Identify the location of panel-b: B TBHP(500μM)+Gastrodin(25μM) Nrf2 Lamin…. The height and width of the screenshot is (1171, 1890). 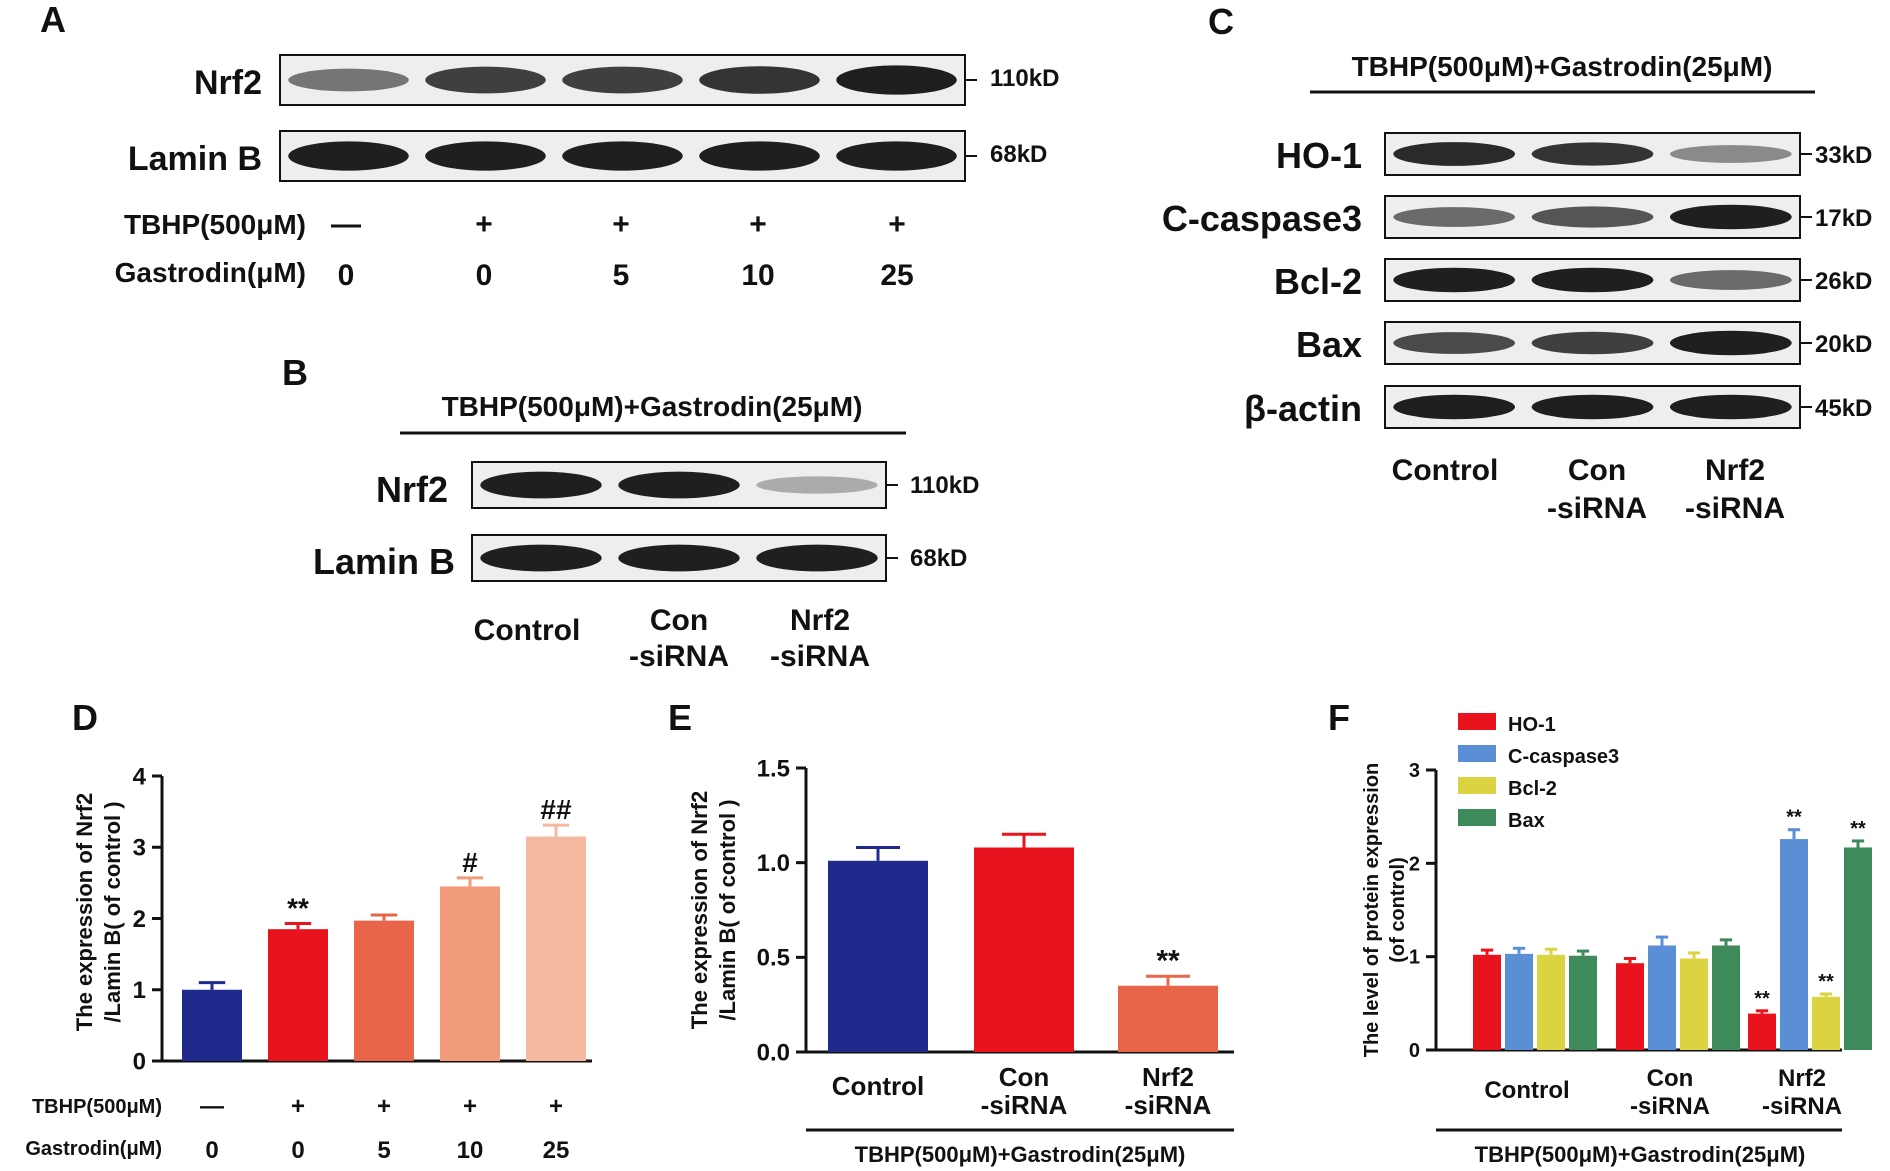
(630, 512).